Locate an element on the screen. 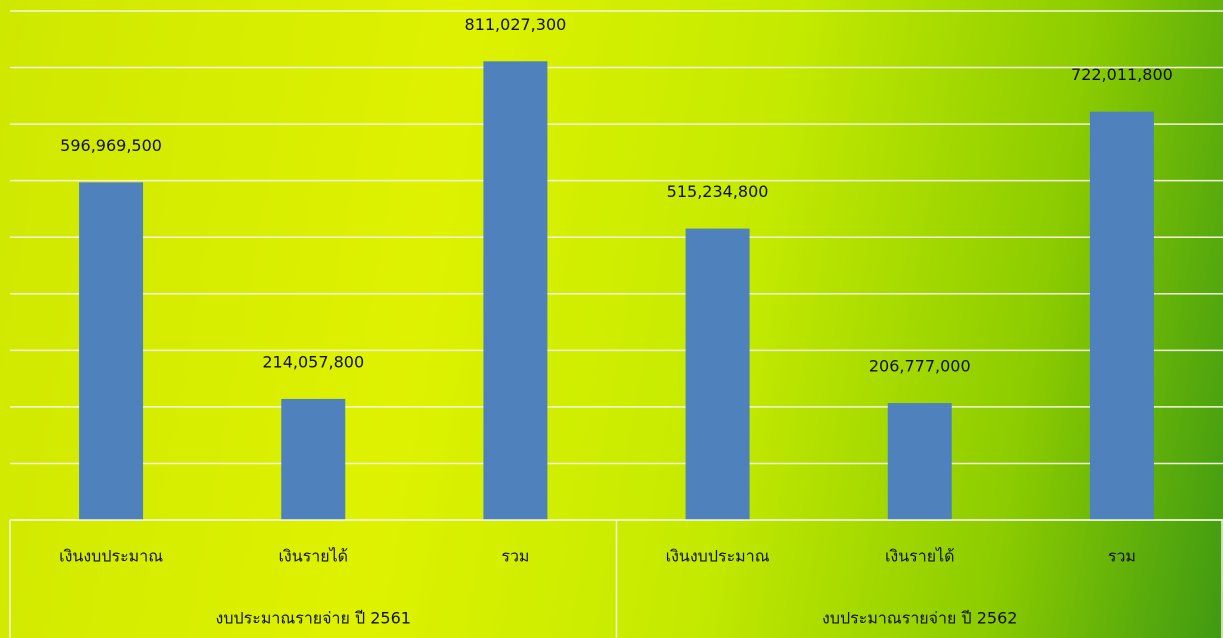 This screenshot has height=638, width=1223. data-label: 722,011,800 is located at coordinates (1122, 74).